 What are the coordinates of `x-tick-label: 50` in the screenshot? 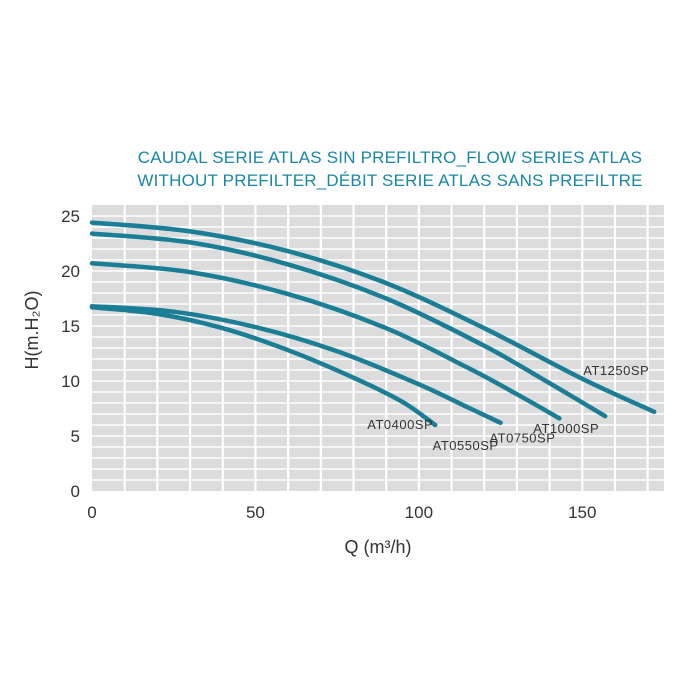 It's located at (255, 512).